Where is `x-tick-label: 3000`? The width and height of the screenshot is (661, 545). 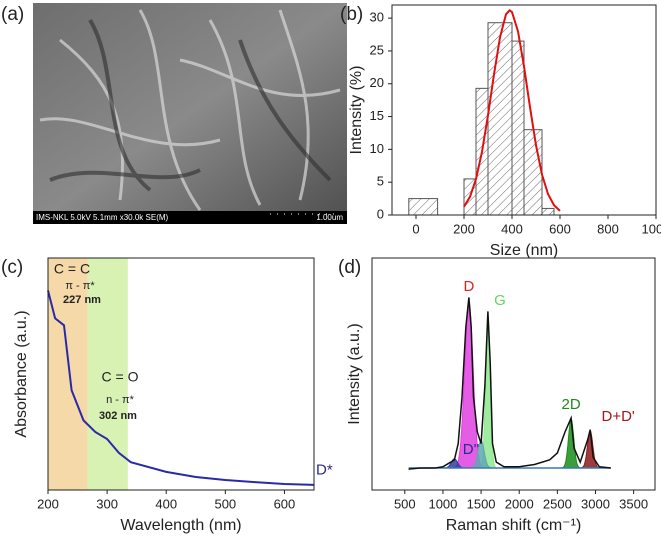 x-tick-label: 3000 is located at coordinates (595, 503).